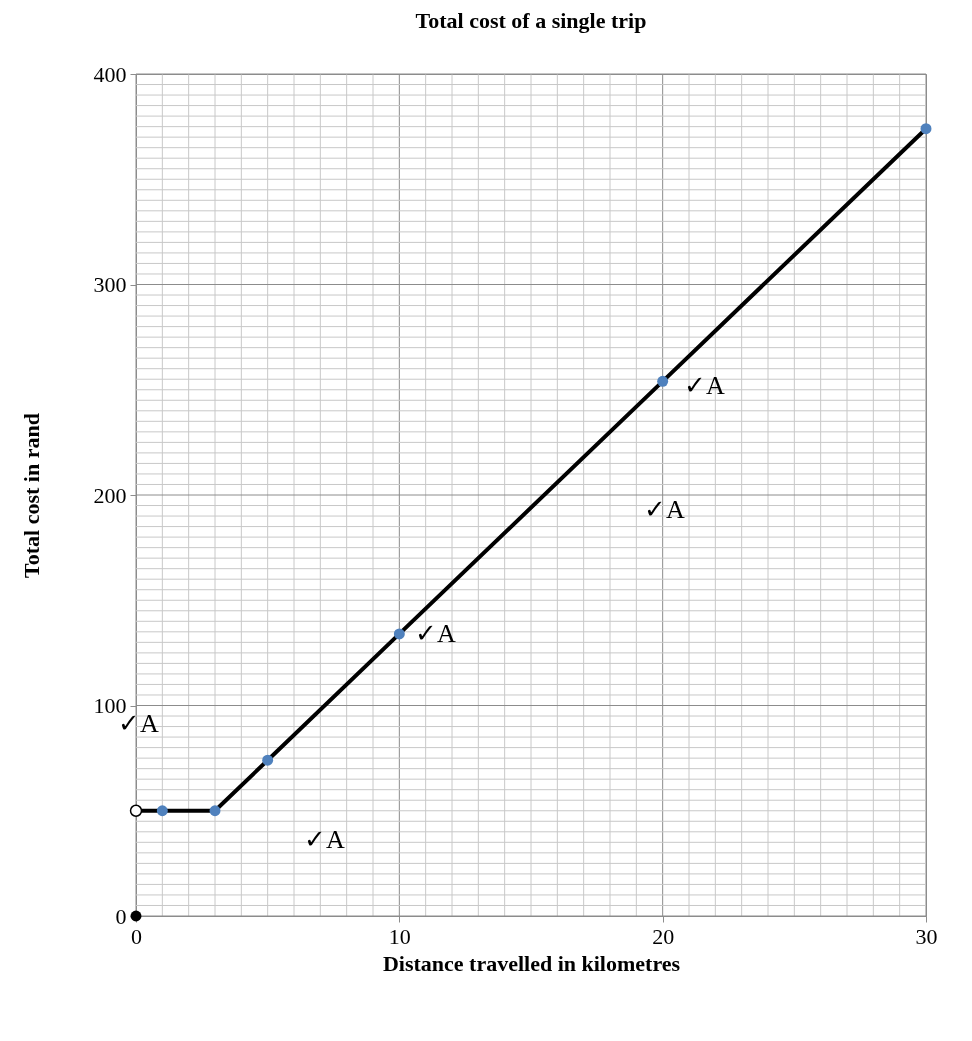 The image size is (972, 1041). What do you see at coordinates (110, 74) in the screenshot?
I see `y-tick-label: 400` at bounding box center [110, 74].